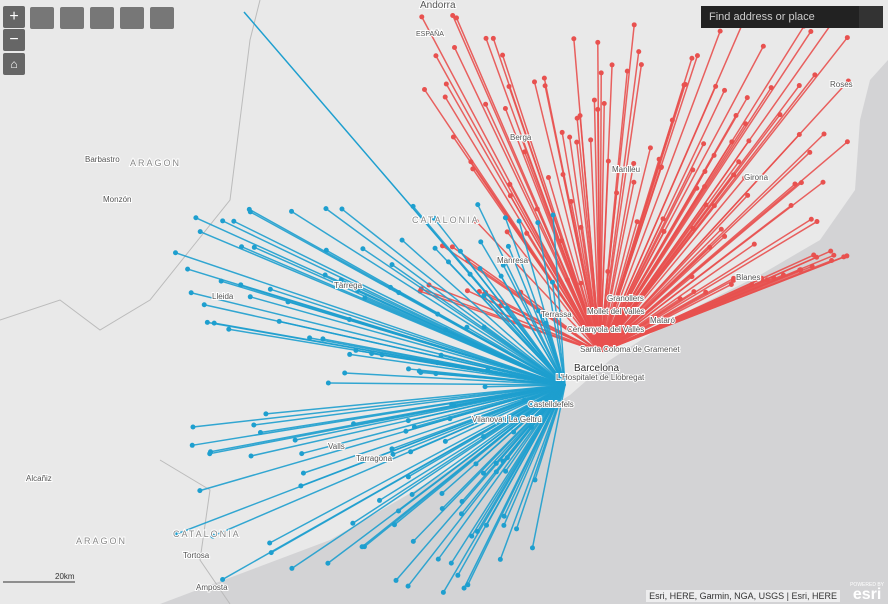 Image resolution: width=888 pixels, height=604 pixels. I want to click on layers-button, so click(102, 18).